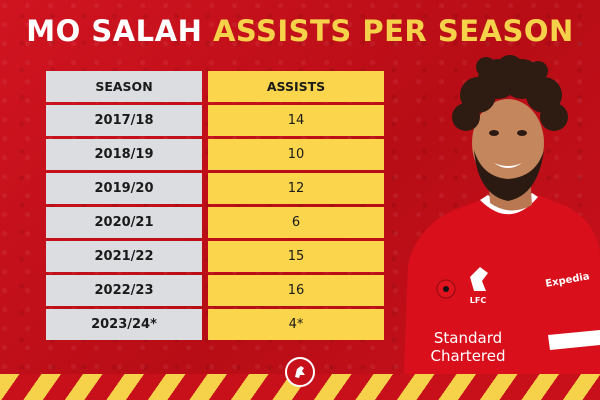  I want to click on assists-cell: 12, so click(296, 188).